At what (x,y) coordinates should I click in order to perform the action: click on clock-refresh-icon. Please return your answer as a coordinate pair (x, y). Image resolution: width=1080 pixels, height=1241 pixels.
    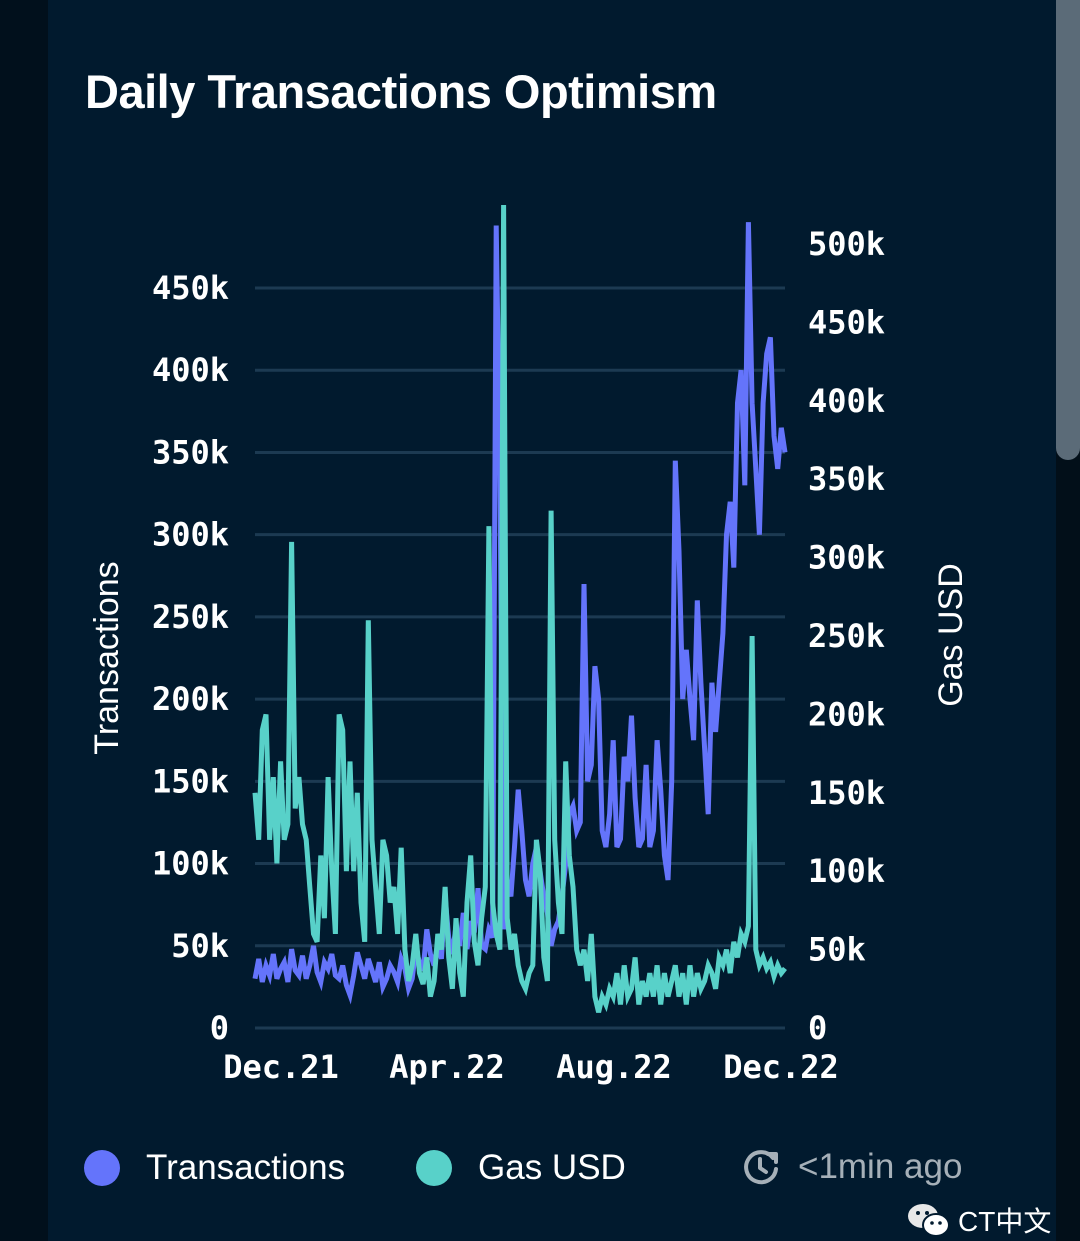
    Looking at the image, I should click on (761, 1167).